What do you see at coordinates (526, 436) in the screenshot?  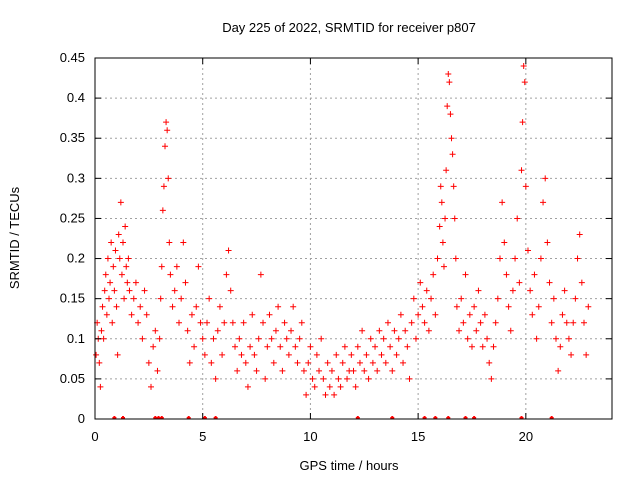 I see `x-tick-label: 20` at bounding box center [526, 436].